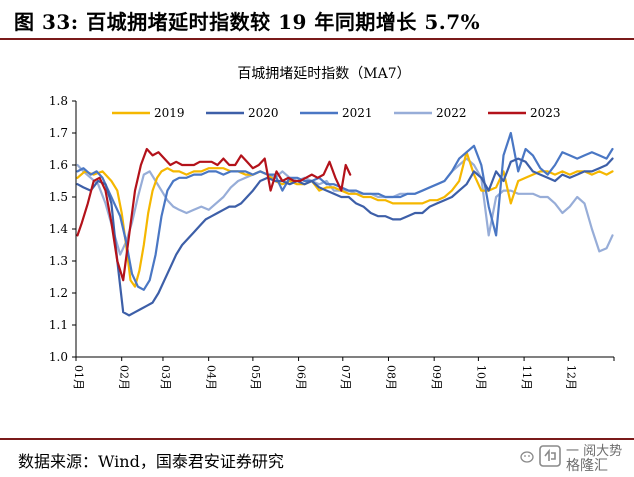 The image size is (634, 477). Describe the element at coordinates (247, 22) in the screenshot. I see `figure-title: 图 33: 百城拥堵延时指数较 19 年同期增长 5.7%` at that location.